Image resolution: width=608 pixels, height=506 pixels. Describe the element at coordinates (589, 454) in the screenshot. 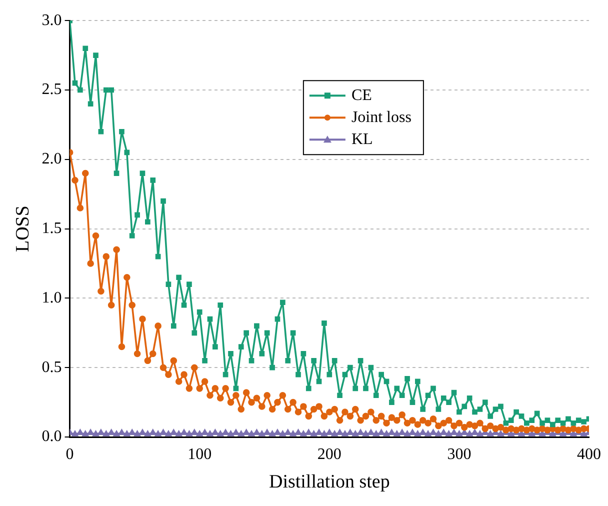

I see `x-tick-label: 400` at that location.